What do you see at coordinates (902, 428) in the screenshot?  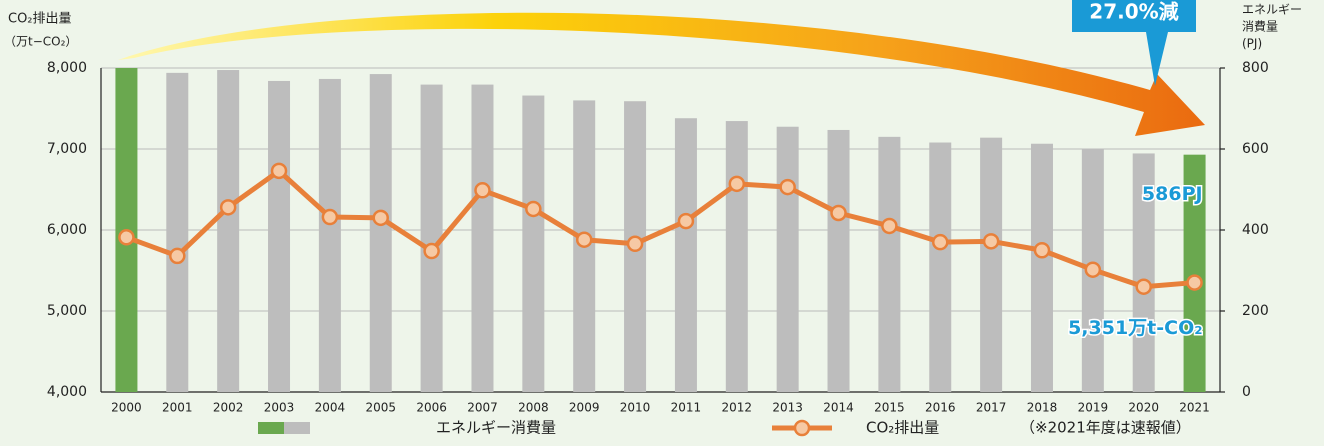 I see `legend-label: CO₂排出量` at bounding box center [902, 428].